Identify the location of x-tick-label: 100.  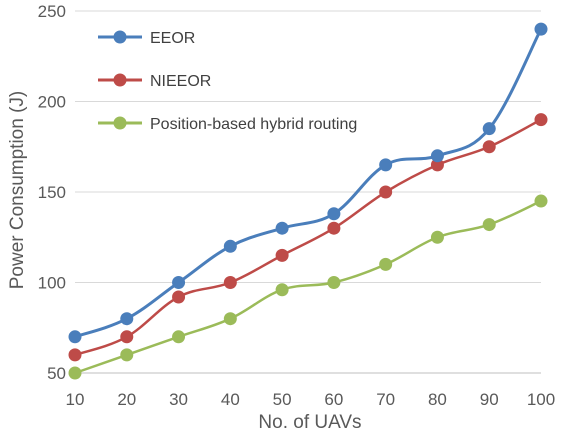
(541, 399).